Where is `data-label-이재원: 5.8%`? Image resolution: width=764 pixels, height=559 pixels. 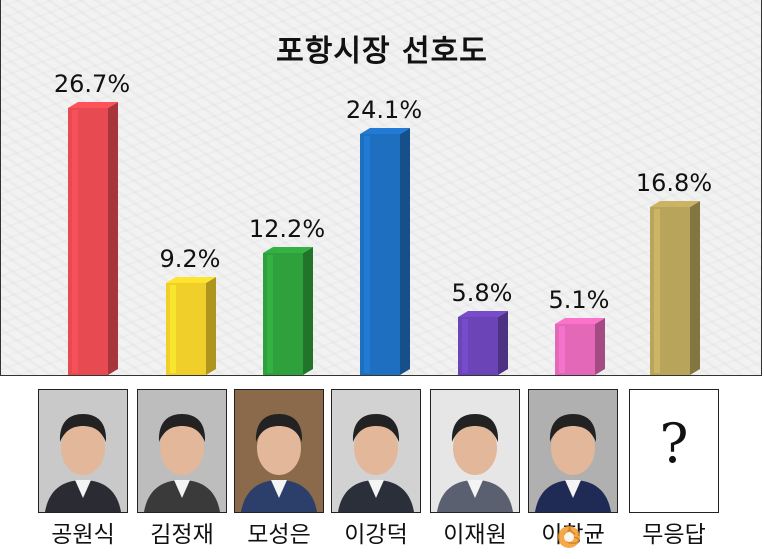
data-label-이재원: 5.8% is located at coordinates (482, 293).